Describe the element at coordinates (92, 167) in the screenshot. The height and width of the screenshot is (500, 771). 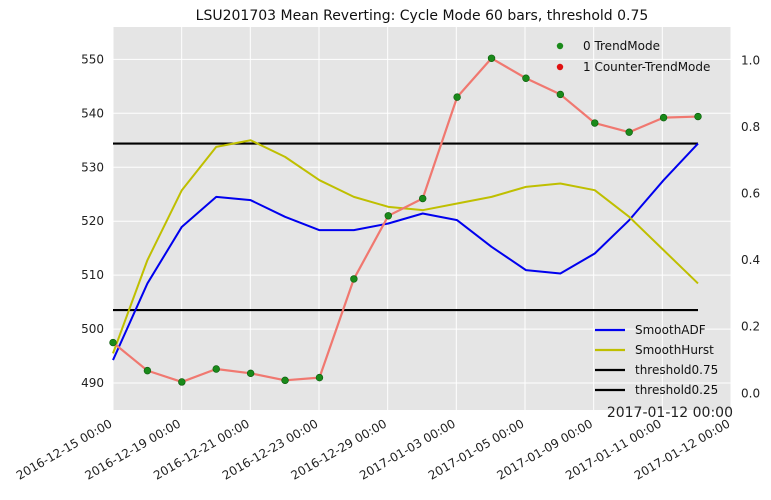
I see `left-tick-label: 530` at that location.